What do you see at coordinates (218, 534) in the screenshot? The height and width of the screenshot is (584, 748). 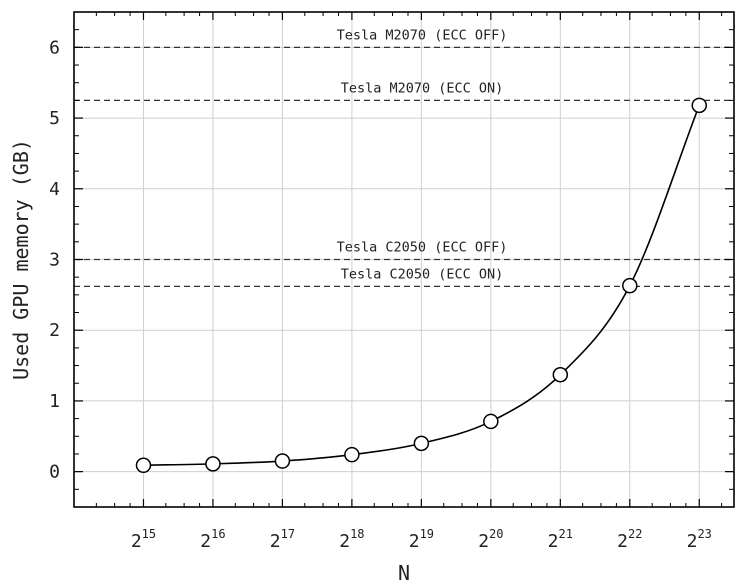 I see `x-tick-exponent: 16` at bounding box center [218, 534].